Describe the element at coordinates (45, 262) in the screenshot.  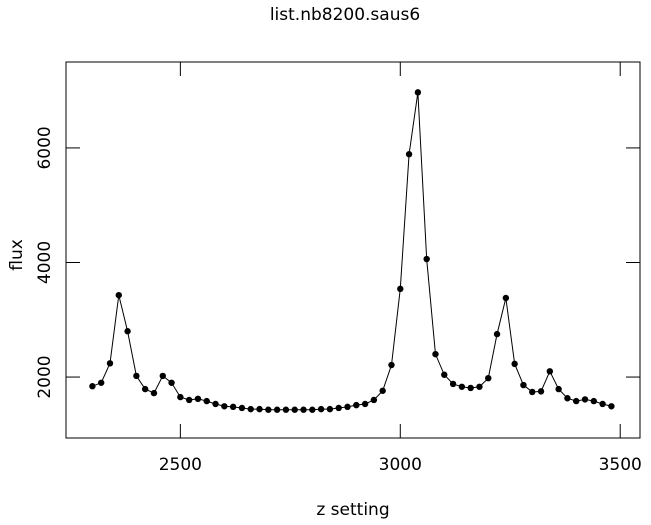
I see `y-tick-label: 4000` at that location.